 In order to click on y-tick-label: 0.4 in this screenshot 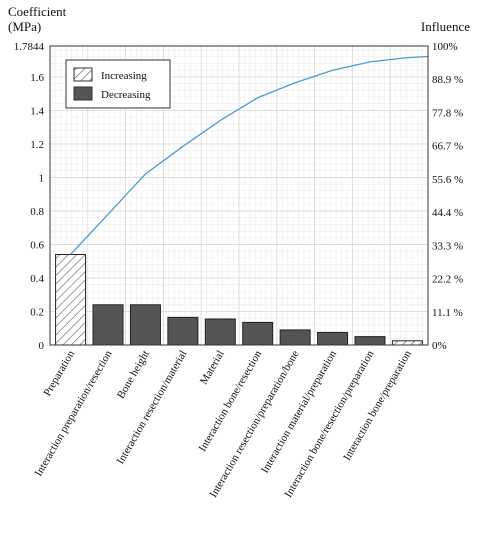, I will do `click(37, 279)`.